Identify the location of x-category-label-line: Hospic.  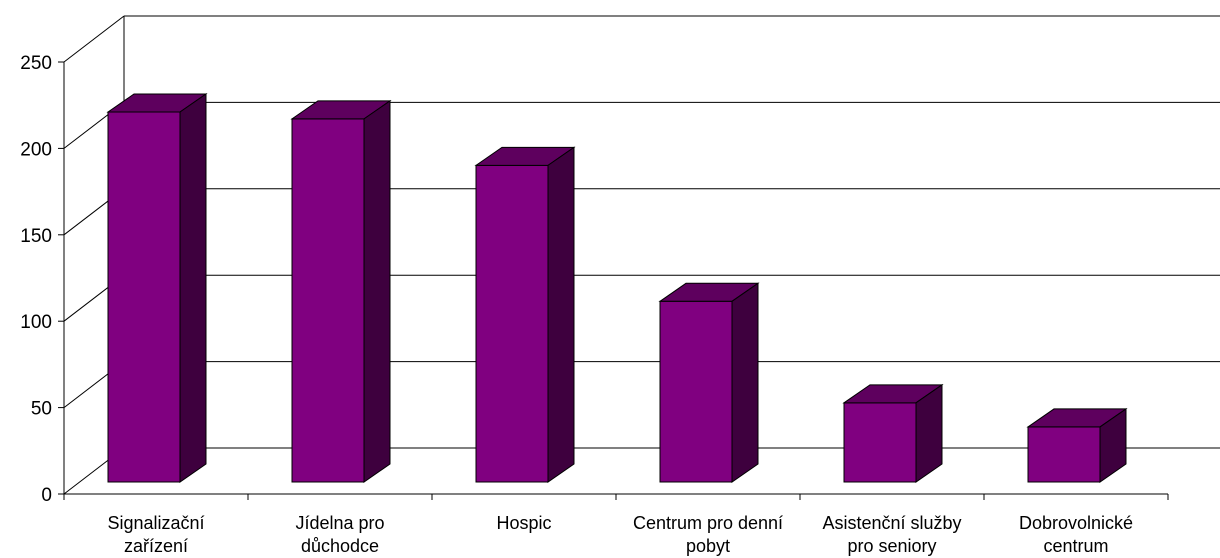
(523, 523).